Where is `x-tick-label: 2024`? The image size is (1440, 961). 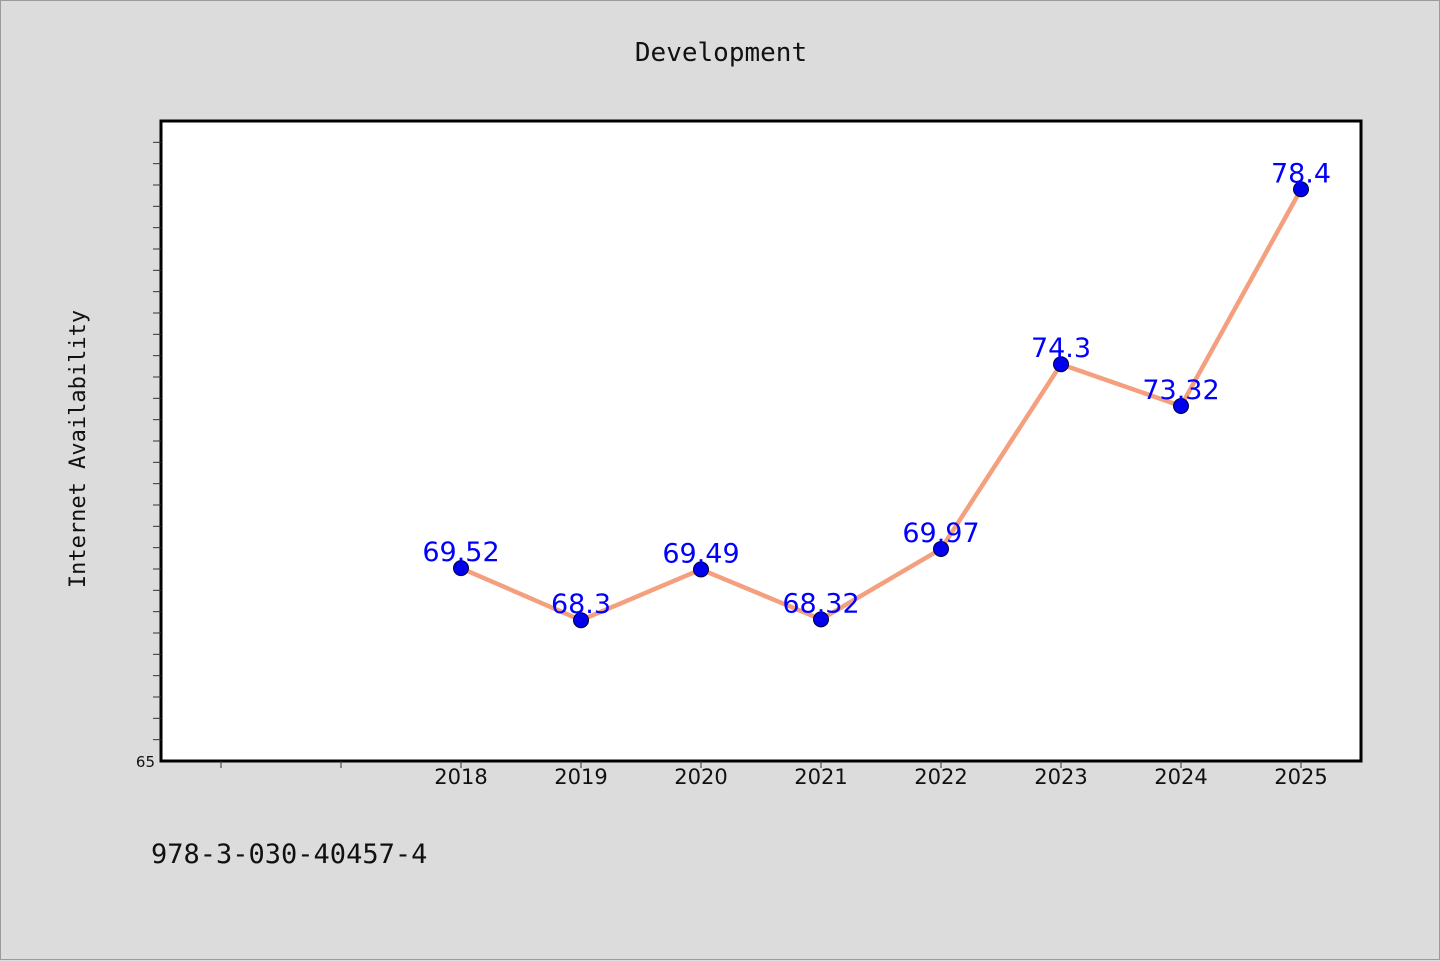 x-tick-label: 2024 is located at coordinates (1180, 777).